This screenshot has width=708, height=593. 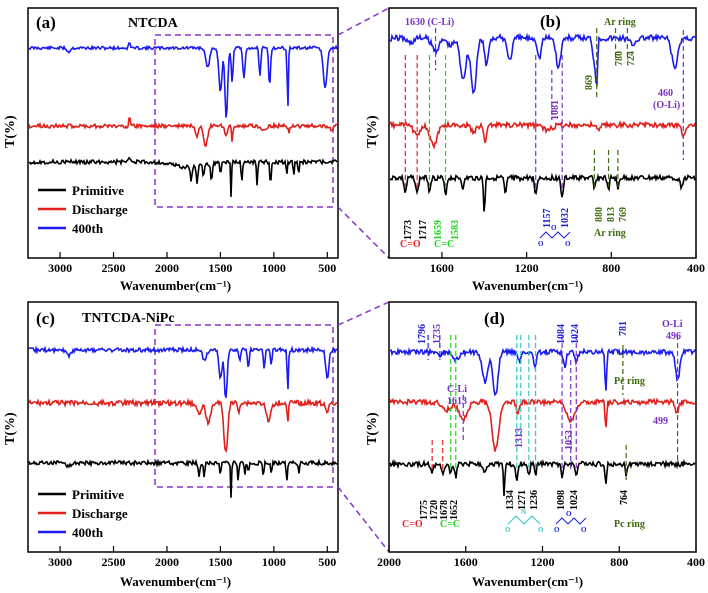 What do you see at coordinates (522, 500) in the screenshot?
I see `ann-1271: 1271` at bounding box center [522, 500].